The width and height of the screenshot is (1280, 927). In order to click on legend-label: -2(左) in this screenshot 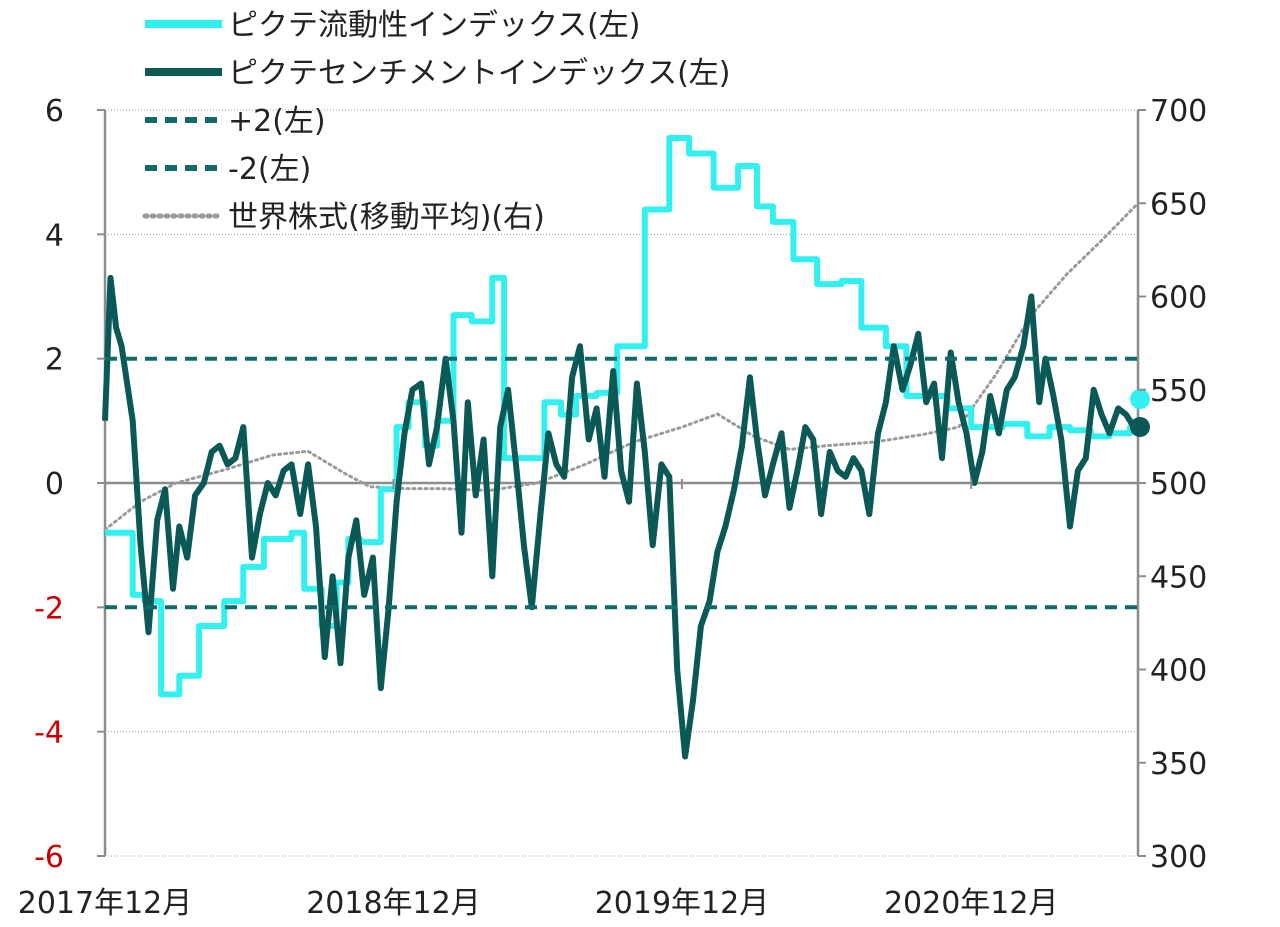, I will do `click(269, 169)`.